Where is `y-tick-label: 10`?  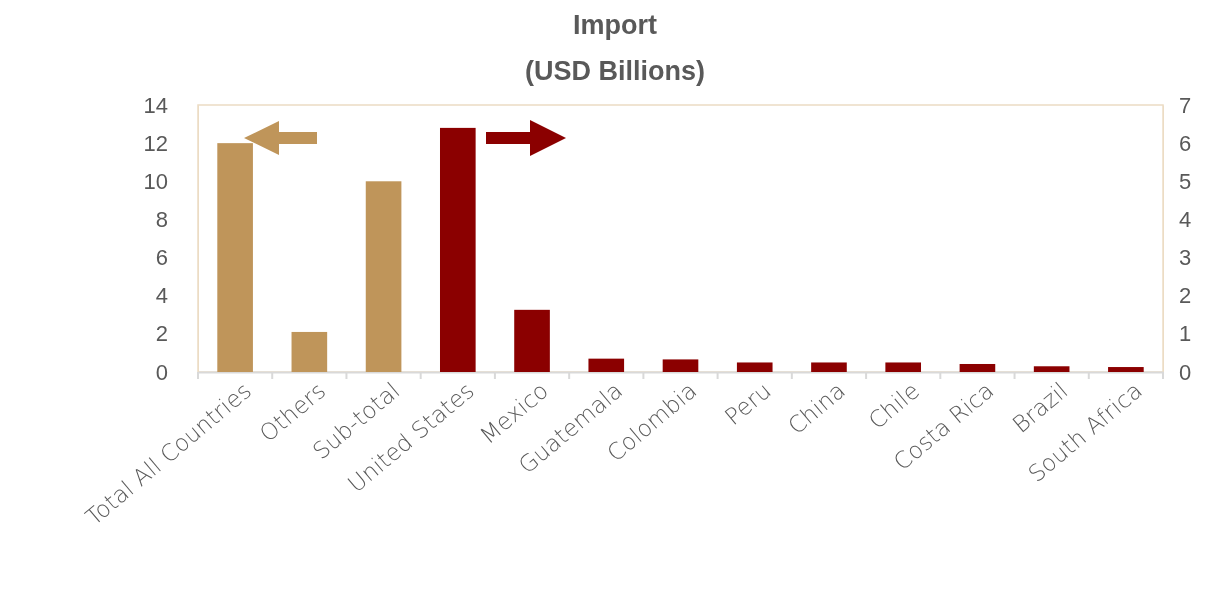 y-tick-label: 10 is located at coordinates (155, 181).